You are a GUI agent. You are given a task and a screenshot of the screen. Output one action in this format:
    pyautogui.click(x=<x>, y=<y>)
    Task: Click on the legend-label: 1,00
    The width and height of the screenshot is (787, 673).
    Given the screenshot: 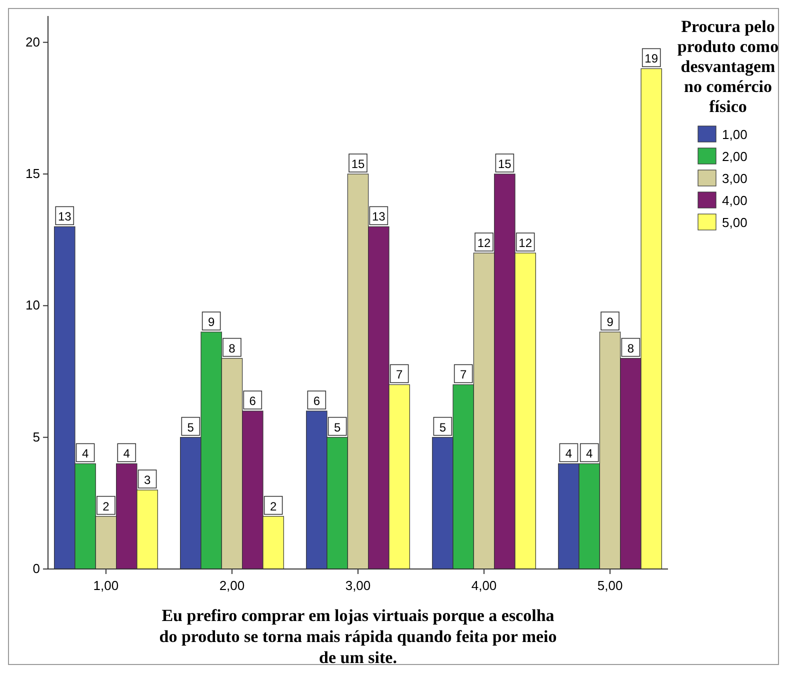 What is the action you would take?
    pyautogui.click(x=735, y=134)
    